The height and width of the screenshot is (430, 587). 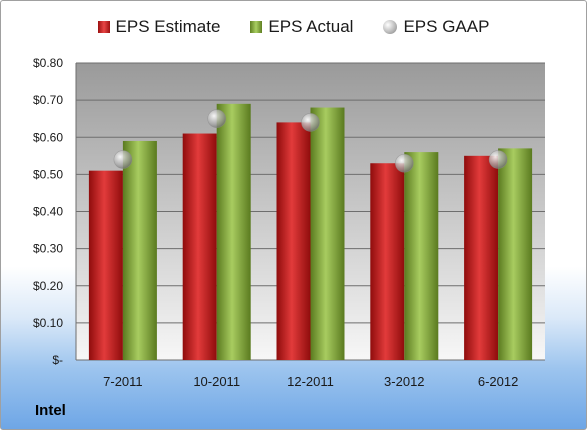 I want to click on legend-item-gaap: EPS GAAP, so click(x=436, y=27).